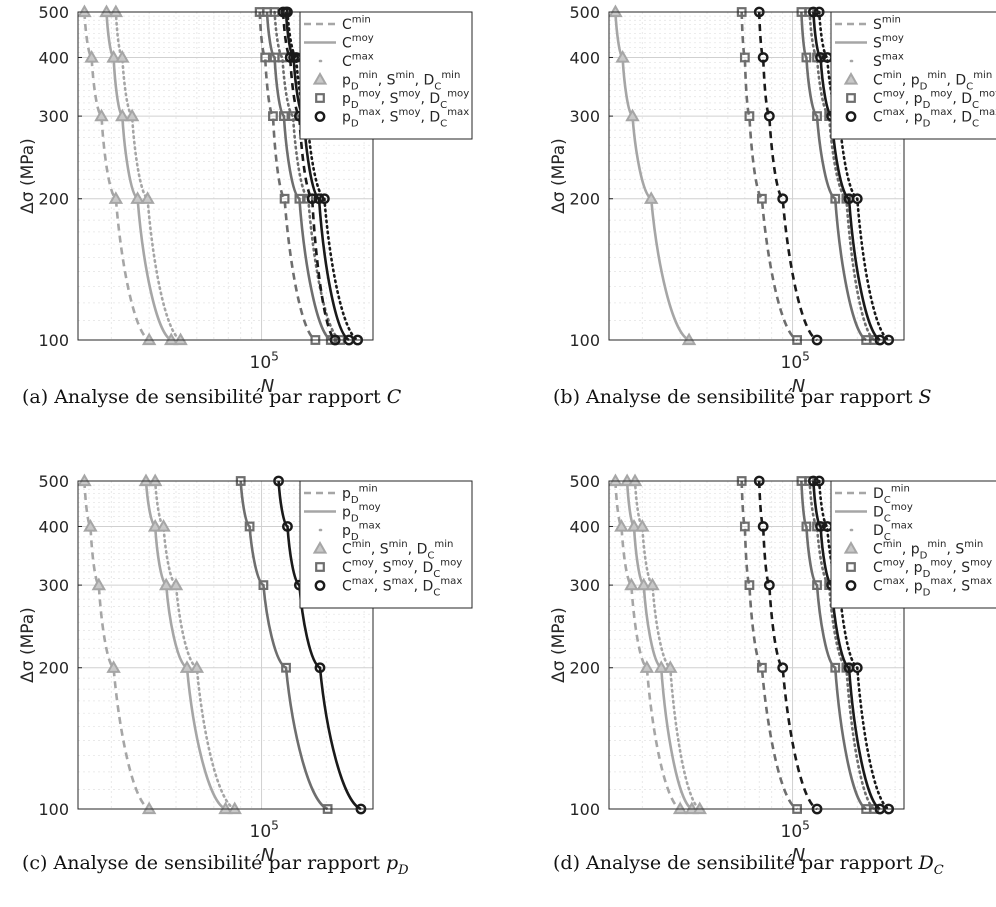  What do you see at coordinates (934, 118) in the screenshot?
I see `legend-label: Cmax​, pDmax​, DCmax​` at bounding box center [934, 118].